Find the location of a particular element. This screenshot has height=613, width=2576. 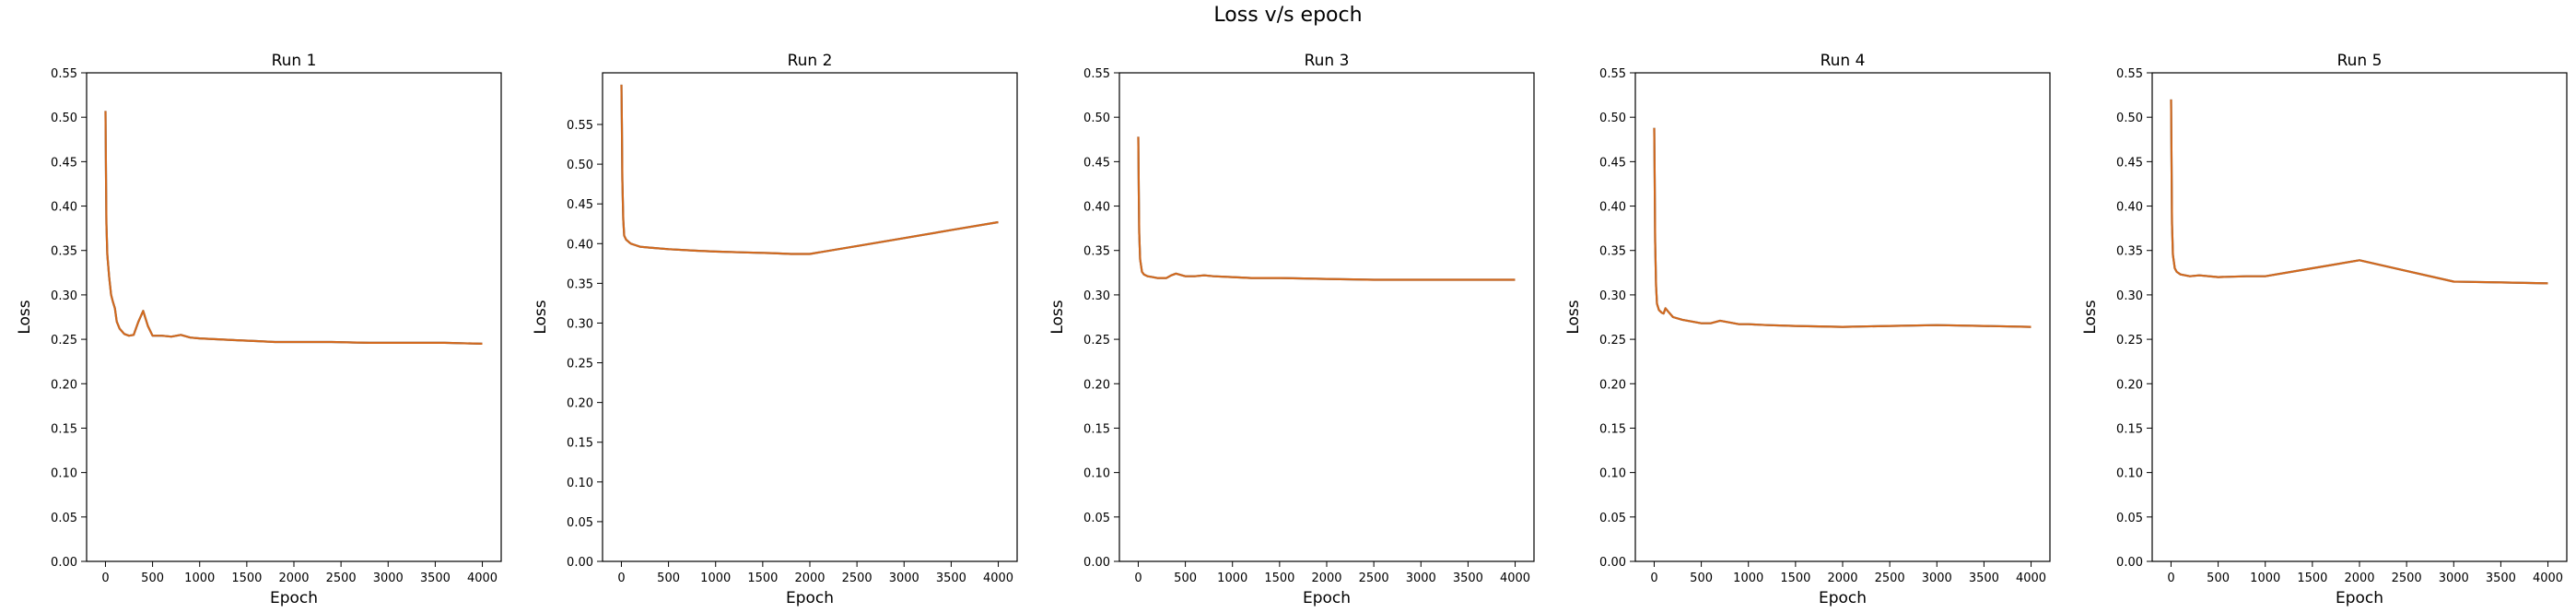

subplot-title: Run 5 is located at coordinates (2360, 61).